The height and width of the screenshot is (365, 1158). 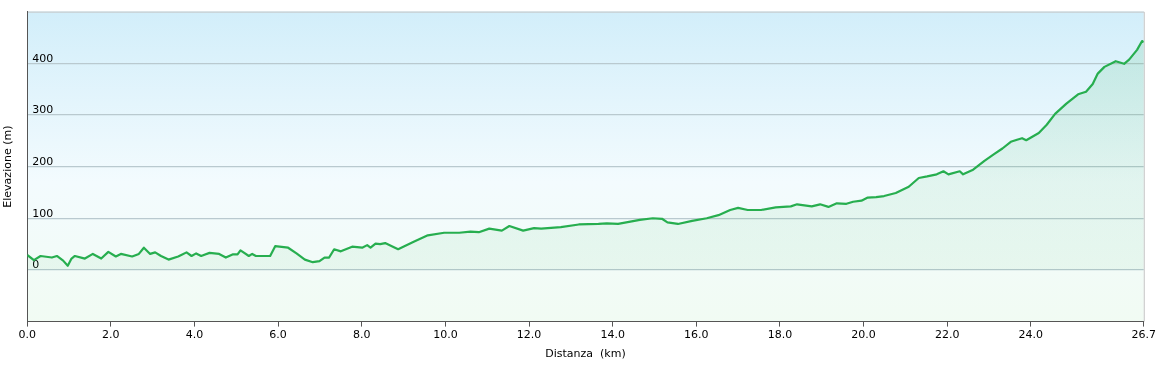 I want to click on x-tick-label: 14.0, so click(x=612, y=335).